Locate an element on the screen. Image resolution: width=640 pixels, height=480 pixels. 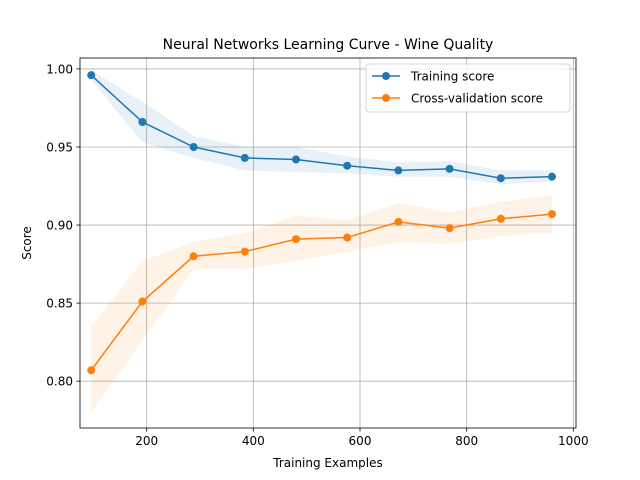
x-tick-label: 200 is located at coordinates (146, 441).